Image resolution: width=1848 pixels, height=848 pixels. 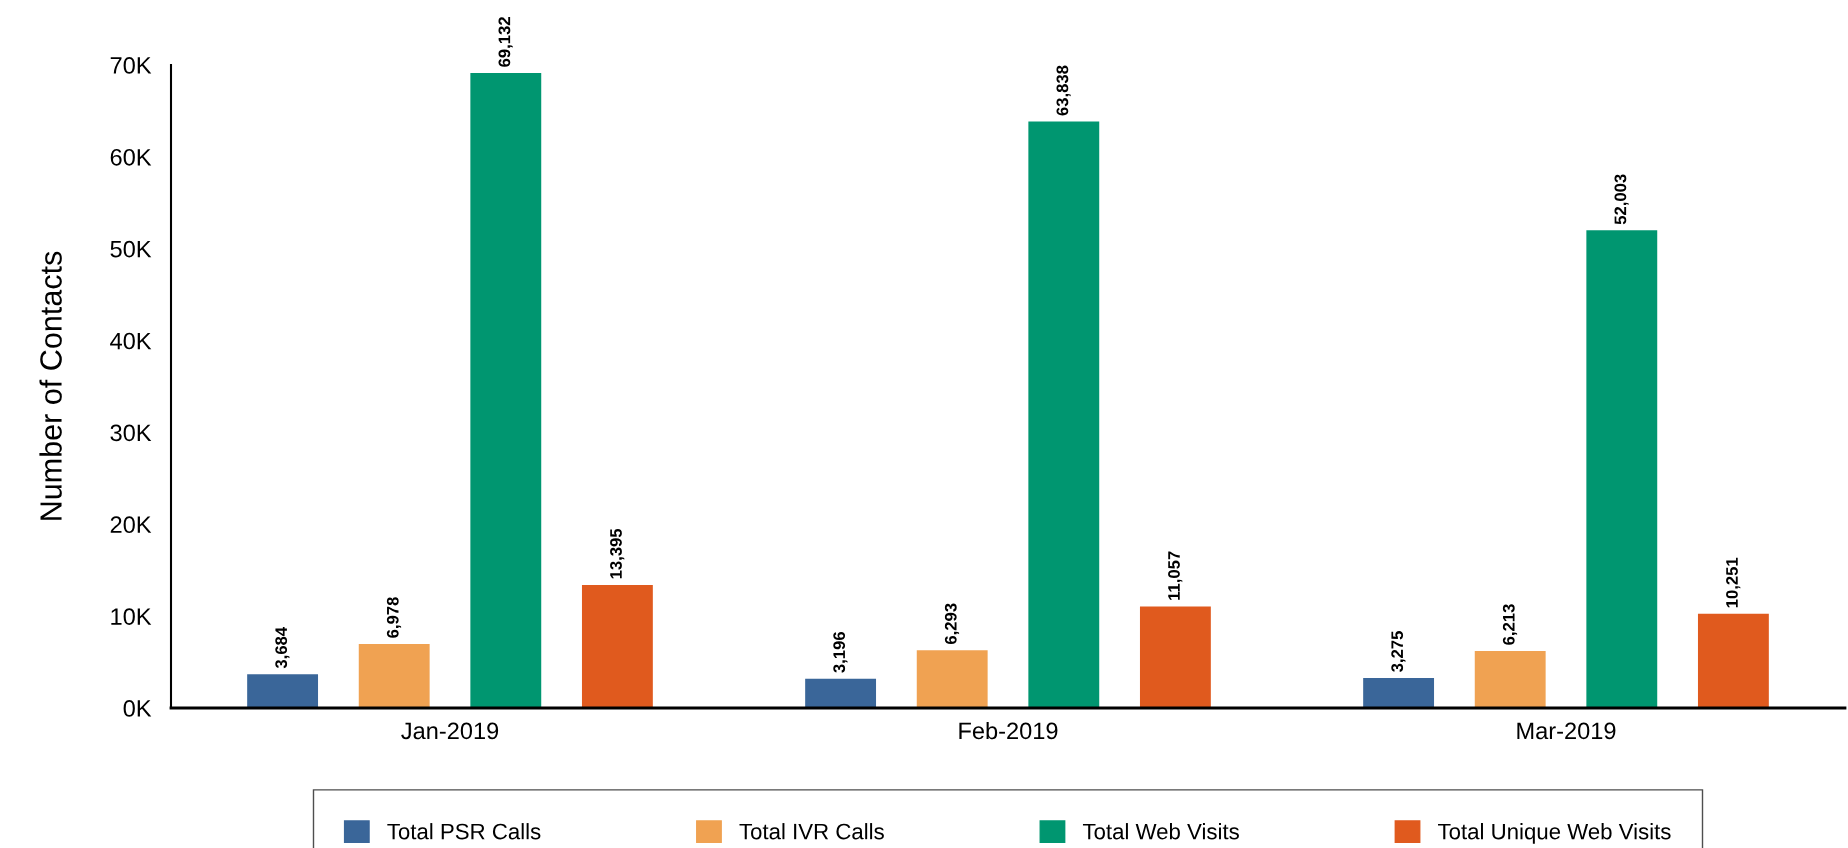 What do you see at coordinates (450, 731) in the screenshot?
I see `x-tick-label: Jan-2019` at bounding box center [450, 731].